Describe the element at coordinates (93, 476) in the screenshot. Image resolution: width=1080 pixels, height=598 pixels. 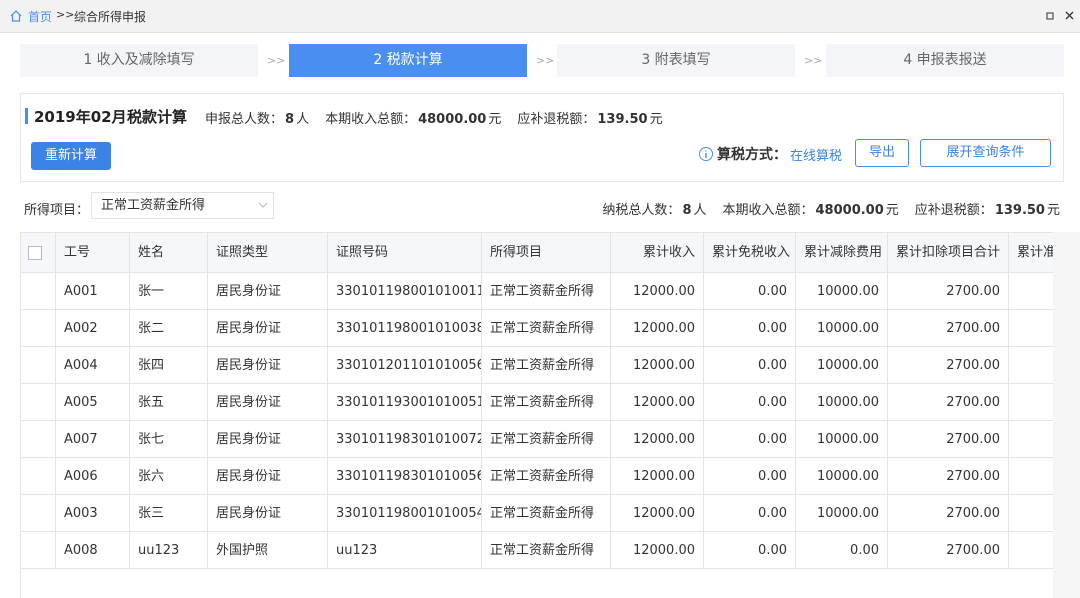
I see `table-cell: A006` at that location.